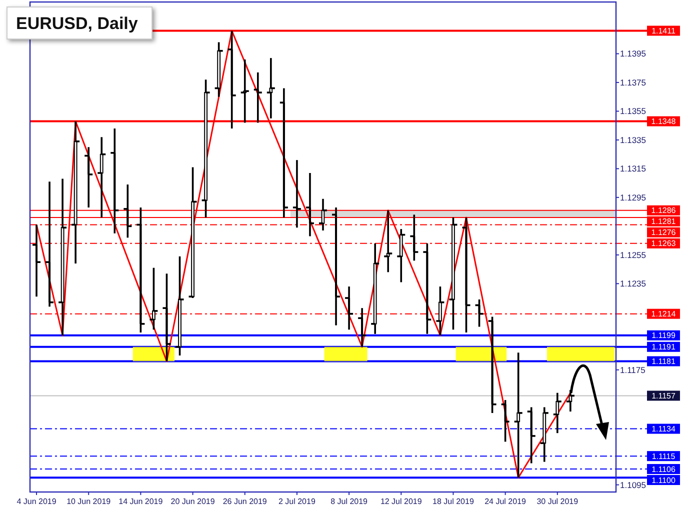 The image size is (681, 511). What do you see at coordinates (633, 197) in the screenshot?
I see `y-tick-label: 1.1295` at bounding box center [633, 197].